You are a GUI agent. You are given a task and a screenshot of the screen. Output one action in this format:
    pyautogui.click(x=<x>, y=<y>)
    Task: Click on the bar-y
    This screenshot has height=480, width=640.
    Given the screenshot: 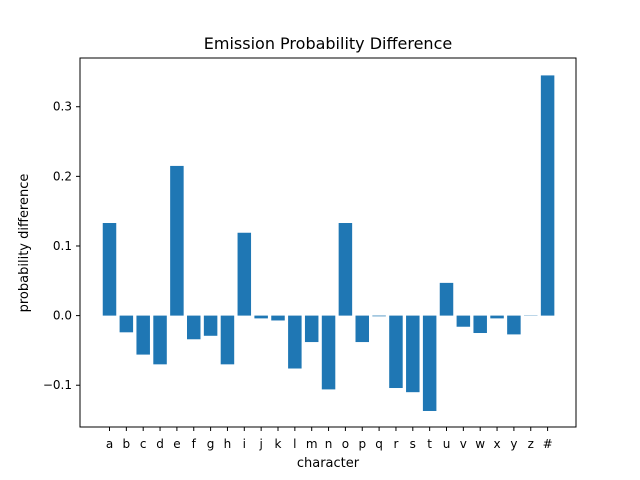 What is the action you would take?
    pyautogui.click(x=514, y=325)
    